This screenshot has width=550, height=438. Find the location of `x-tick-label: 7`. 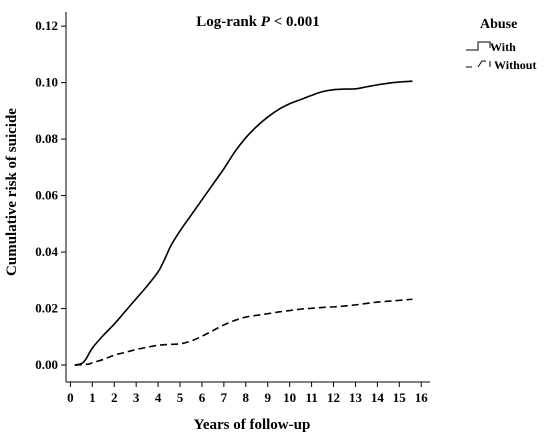

x-tick-label: 7 is located at coordinates (224, 397).